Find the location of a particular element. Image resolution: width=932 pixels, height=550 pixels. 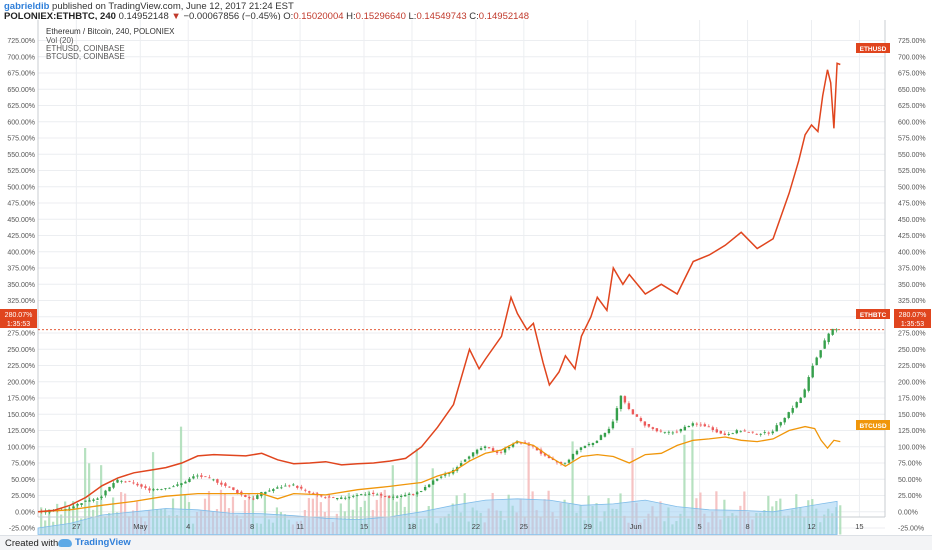

y-tick-right: 200.00% is located at coordinates (912, 382).